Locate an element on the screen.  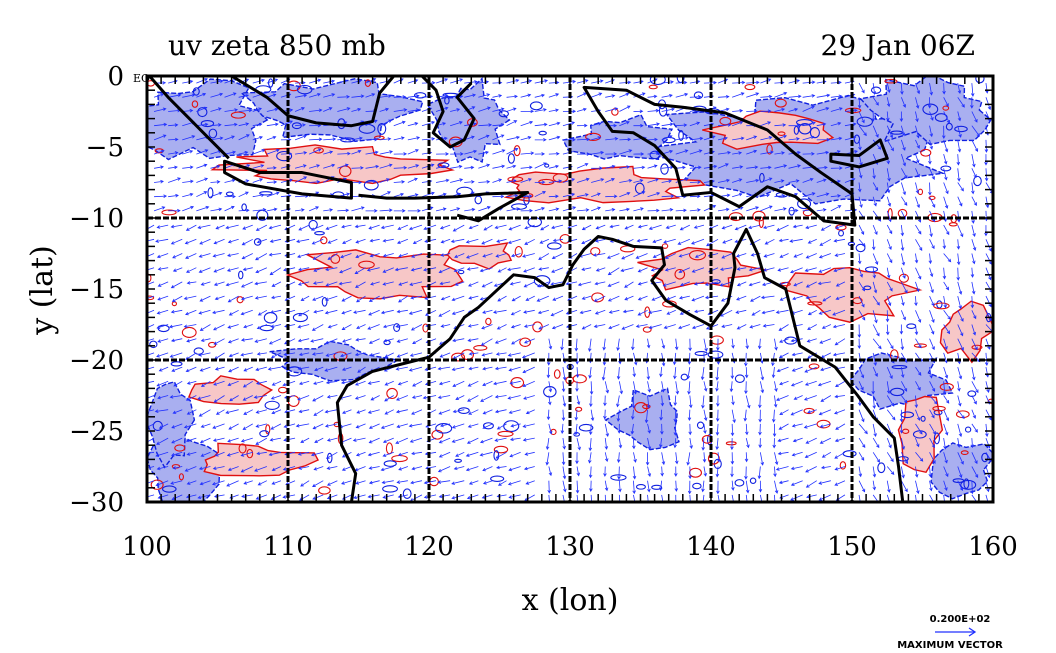
reference-vector-arrowhead is located at coordinates (972, 632).